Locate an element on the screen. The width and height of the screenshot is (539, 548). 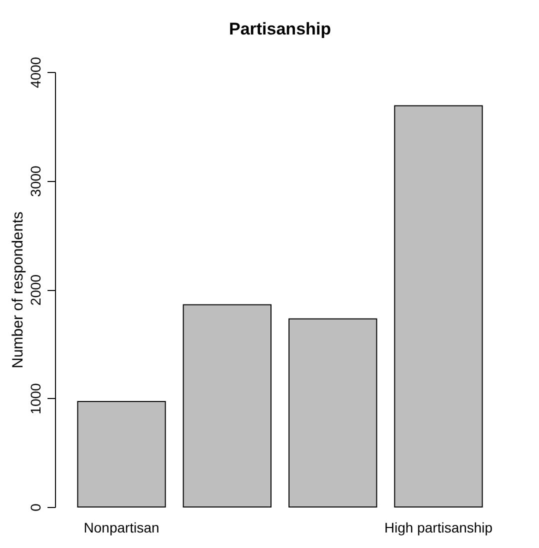
y-tick-label: 3000 is located at coordinates (36, 181).